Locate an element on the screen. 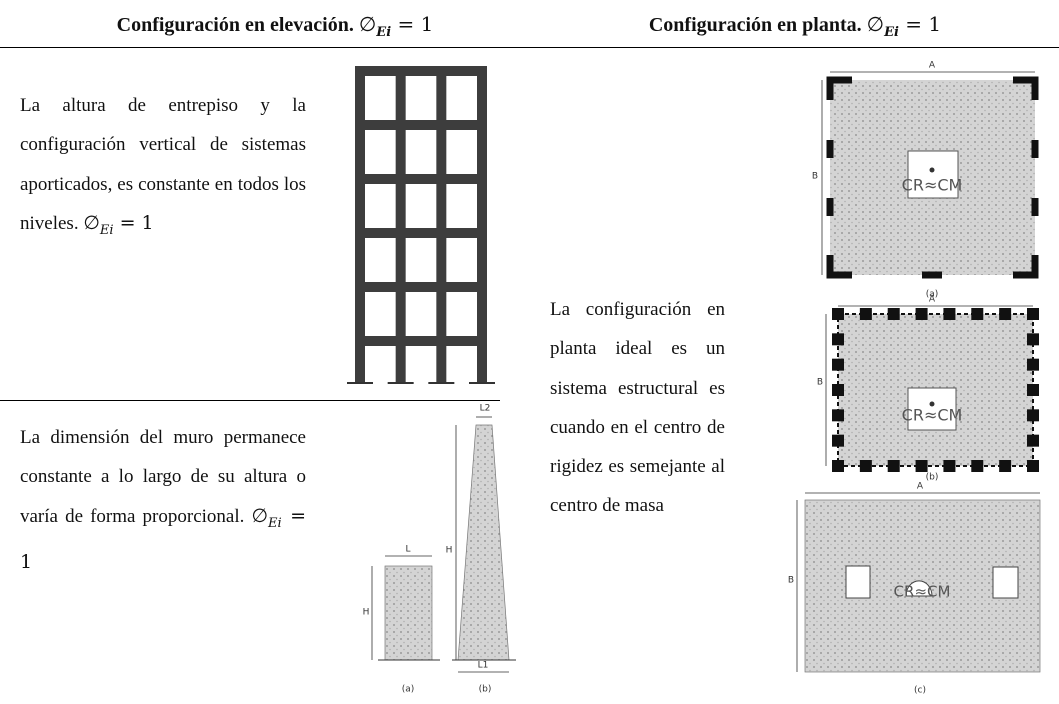 Image resolution: width=1059 pixels, height=704 pixels. wall-b: L2 H L1 (b) is located at coordinates (481, 549).